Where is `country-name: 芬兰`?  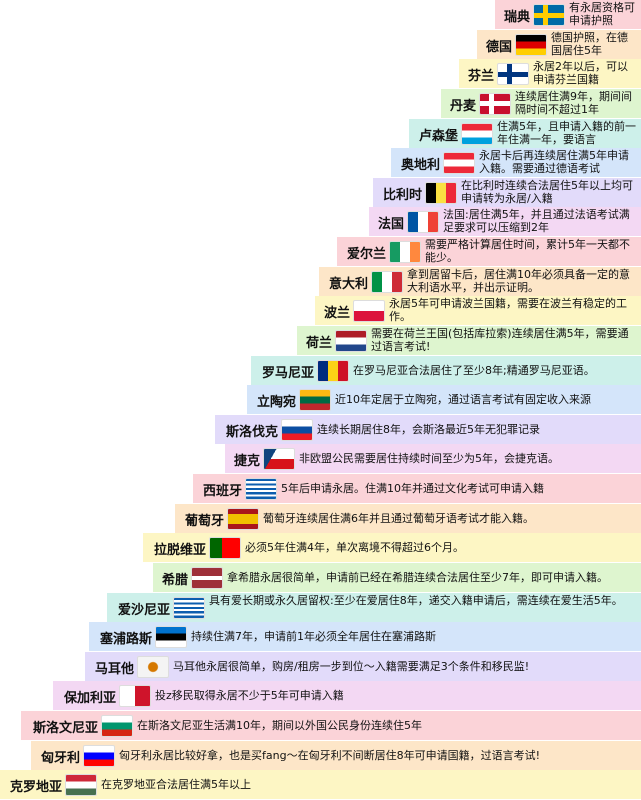
country-name: 芬兰 is located at coordinates (480, 77).